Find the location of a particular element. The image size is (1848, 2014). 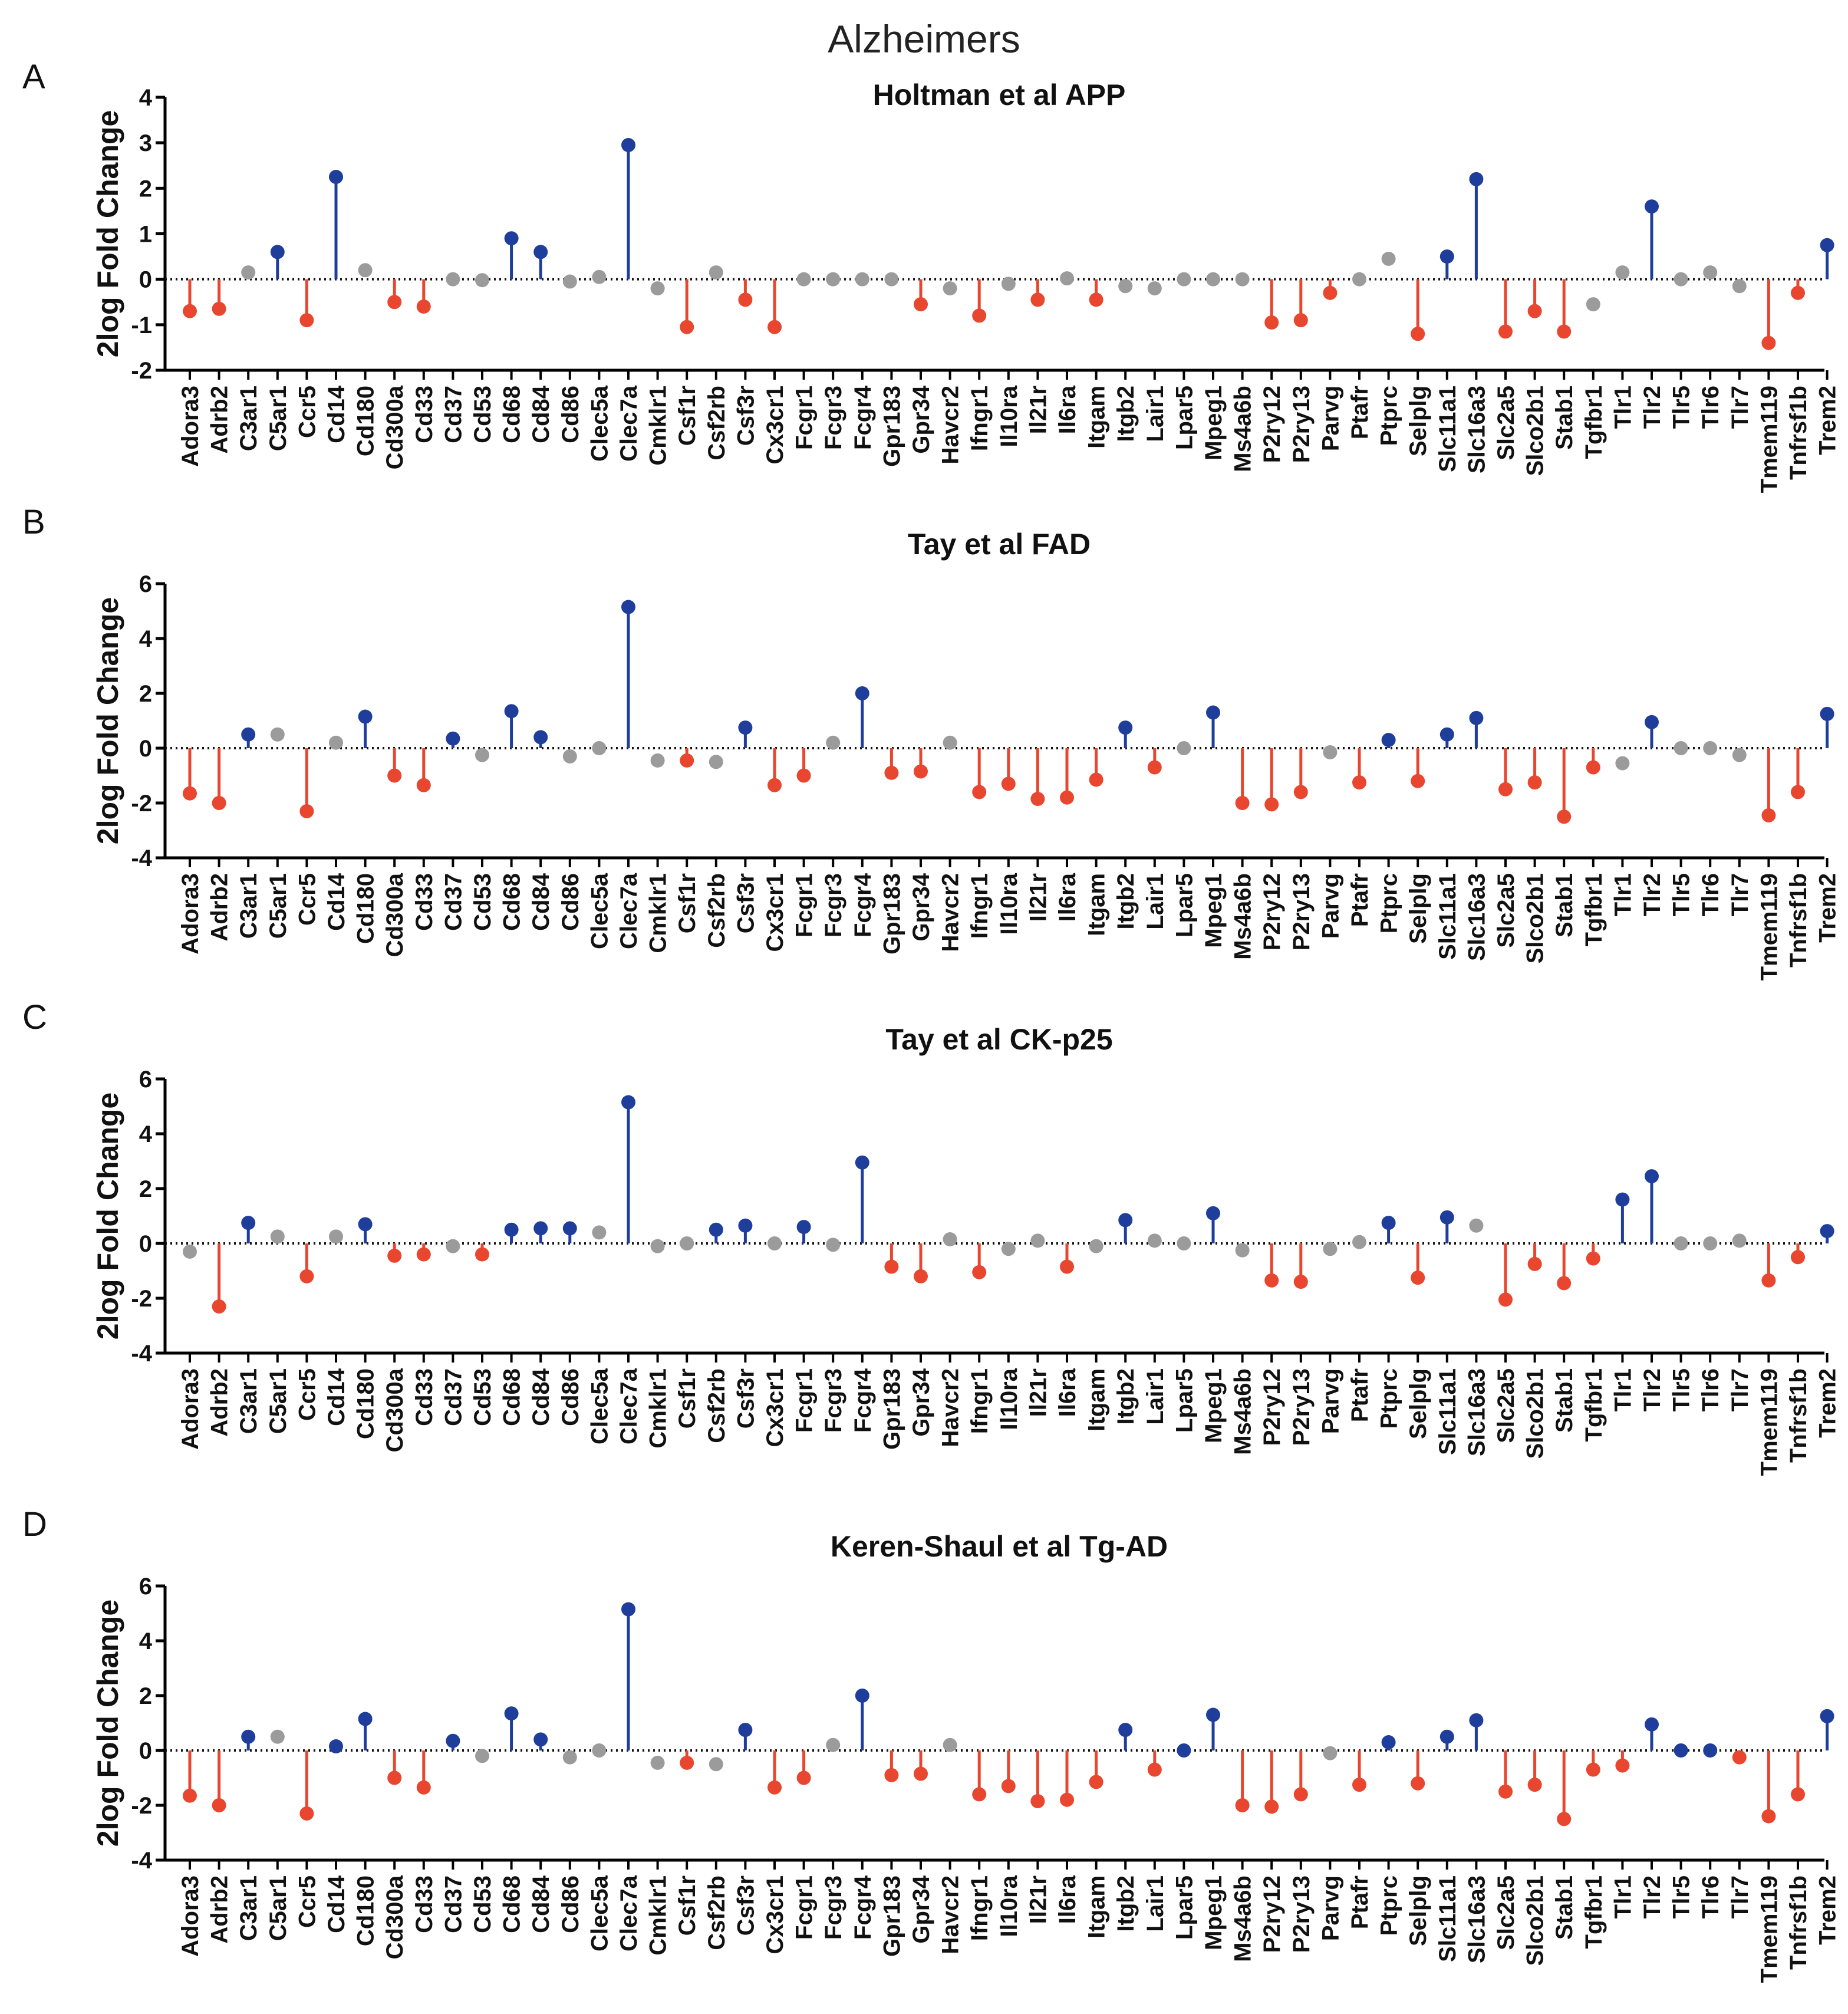

panel-title: Holtman et al APP is located at coordinates (999, 95).